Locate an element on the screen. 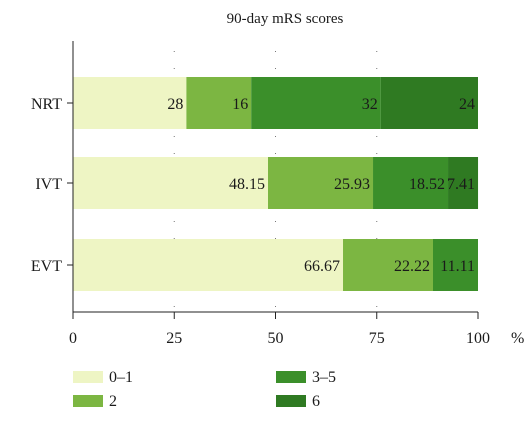 Image resolution: width=527 pixels, height=421 pixels. x-axis-unit: % is located at coordinates (517, 338).